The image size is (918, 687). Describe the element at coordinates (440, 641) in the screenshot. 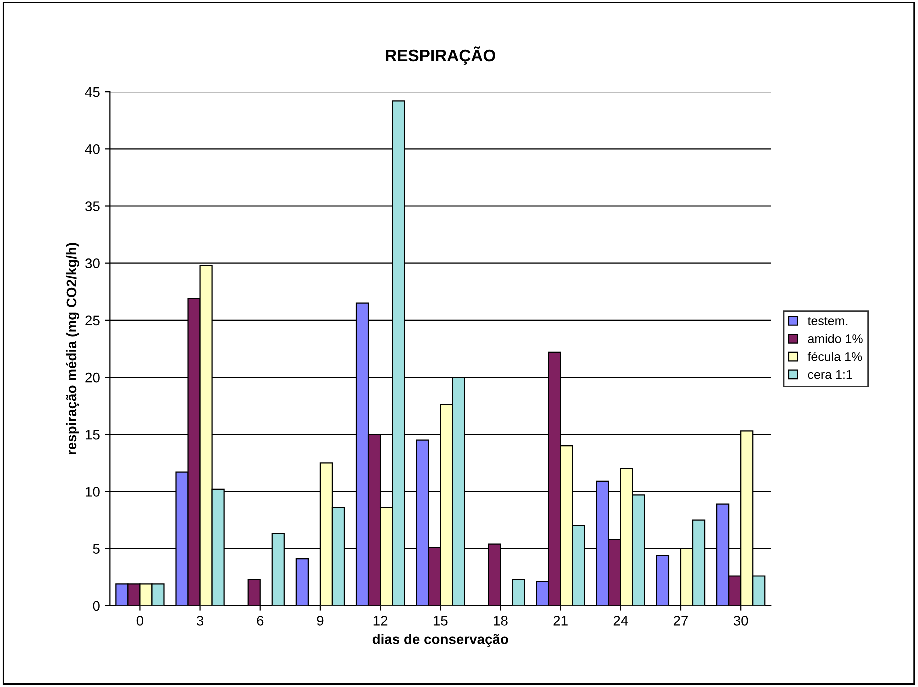

I see `x-axis-title: dias de conservação` at that location.